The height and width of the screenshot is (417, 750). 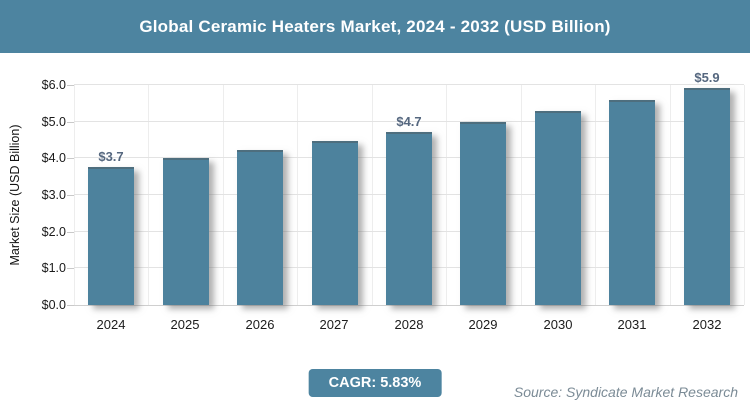 What do you see at coordinates (707, 196) in the screenshot?
I see `bar-2032` at bounding box center [707, 196].